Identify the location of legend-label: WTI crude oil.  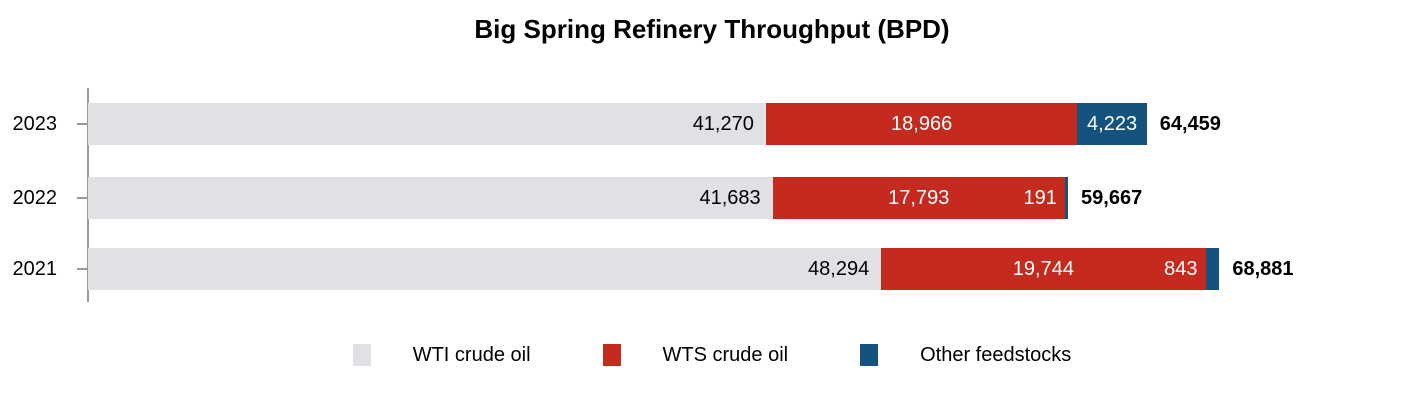
(471, 355).